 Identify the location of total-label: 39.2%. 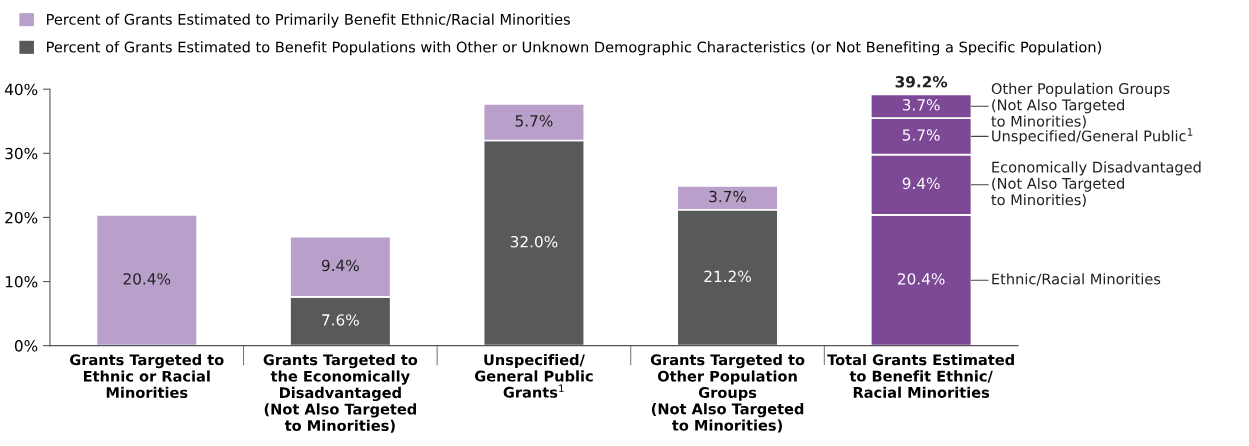
(921, 81).